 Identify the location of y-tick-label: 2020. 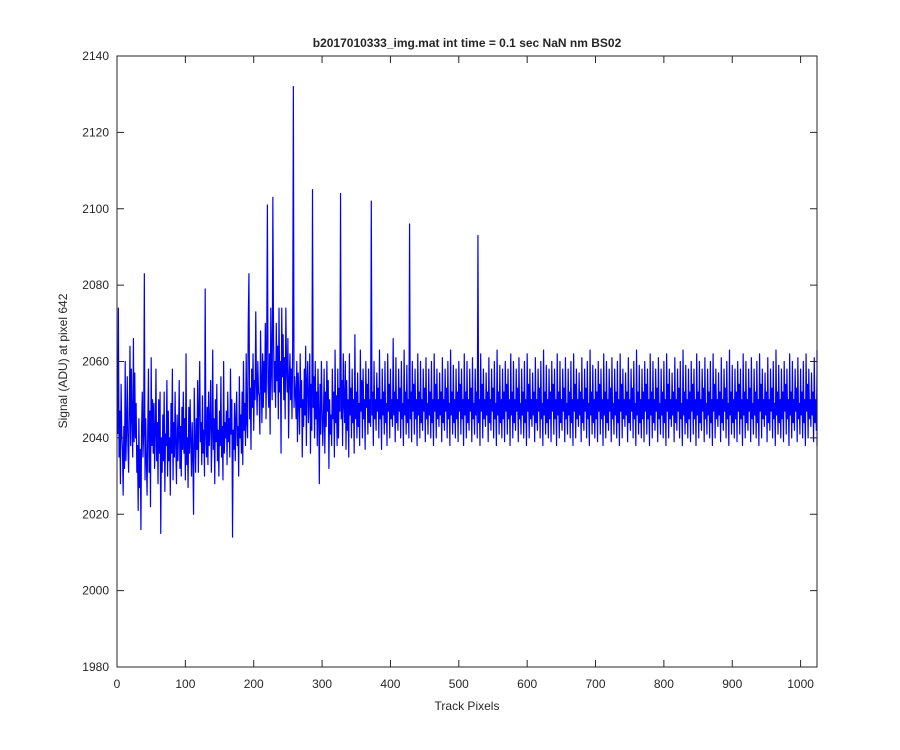
(95, 514).